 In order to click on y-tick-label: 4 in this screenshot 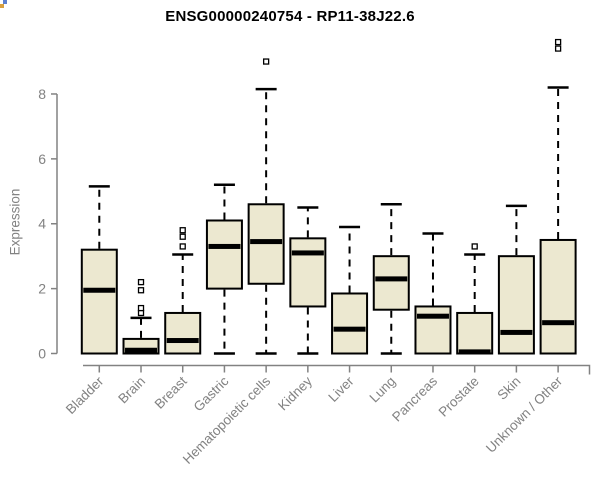, I will do `click(42, 224)`.